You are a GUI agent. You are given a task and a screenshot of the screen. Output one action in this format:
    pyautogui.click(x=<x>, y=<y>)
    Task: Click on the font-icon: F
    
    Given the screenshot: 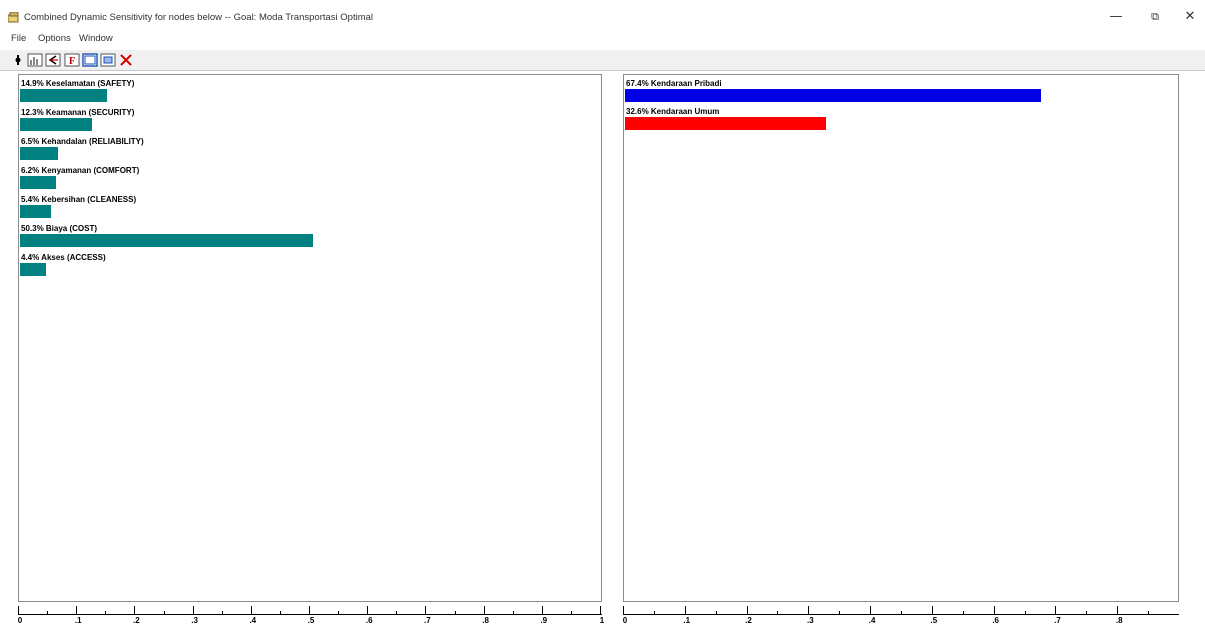 What is the action you would take?
    pyautogui.click(x=72, y=60)
    